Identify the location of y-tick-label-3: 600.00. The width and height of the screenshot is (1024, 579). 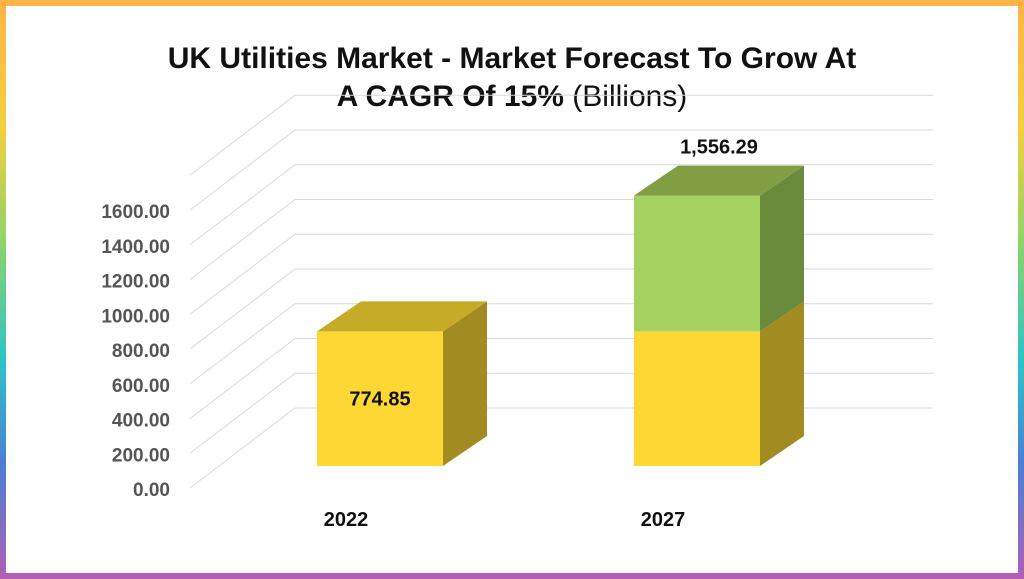
(141, 386).